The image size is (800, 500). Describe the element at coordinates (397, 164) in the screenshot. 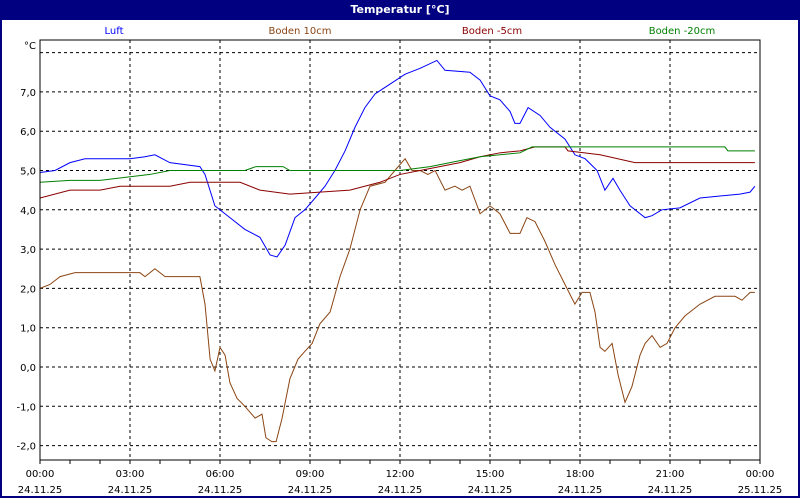

I see `series-line-boden-20cm` at that location.